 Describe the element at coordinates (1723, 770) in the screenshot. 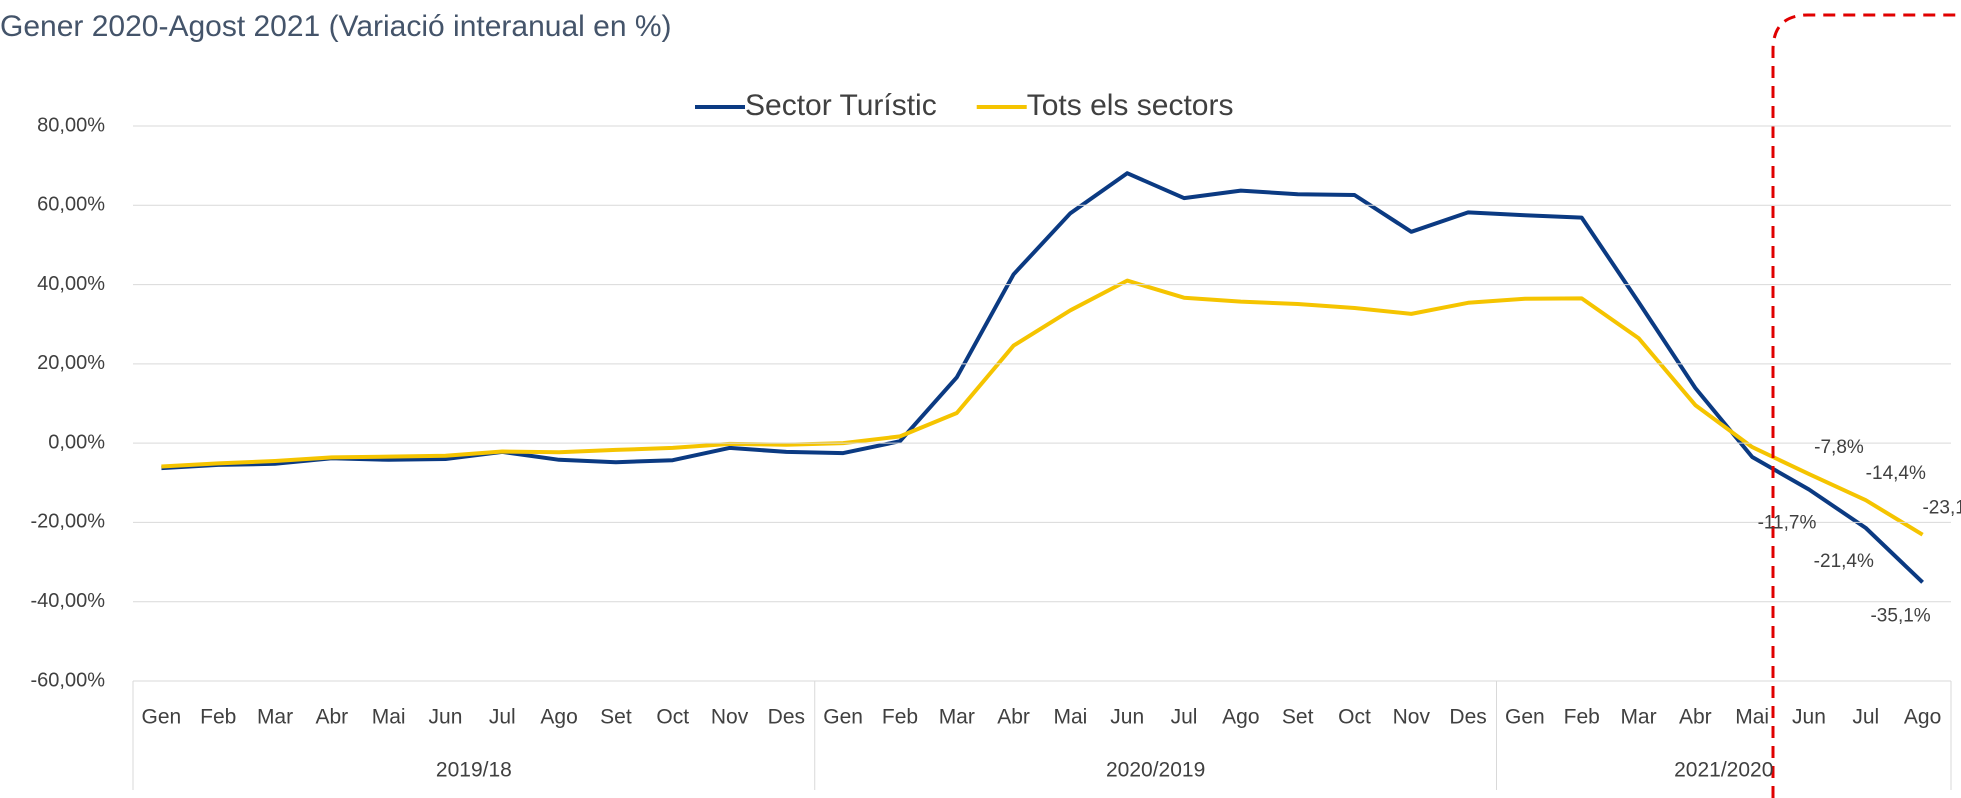

I see `group-label: 2021/2020` at that location.